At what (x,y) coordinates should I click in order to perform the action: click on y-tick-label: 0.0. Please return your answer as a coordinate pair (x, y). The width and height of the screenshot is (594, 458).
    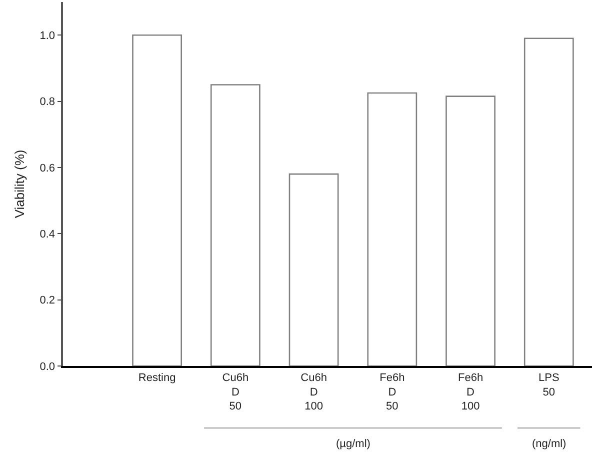
    Looking at the image, I should click on (48, 366).